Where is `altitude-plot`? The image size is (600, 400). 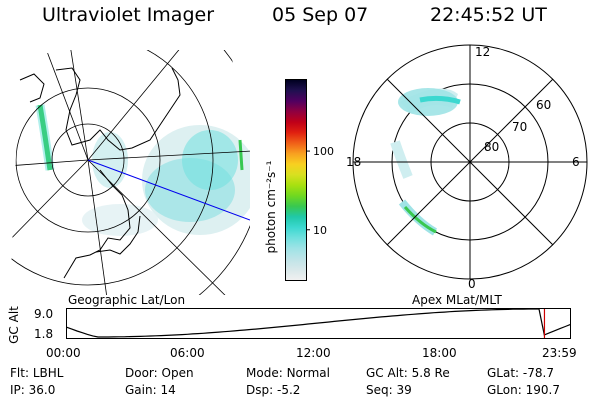
altitude-plot is located at coordinates (318, 323).